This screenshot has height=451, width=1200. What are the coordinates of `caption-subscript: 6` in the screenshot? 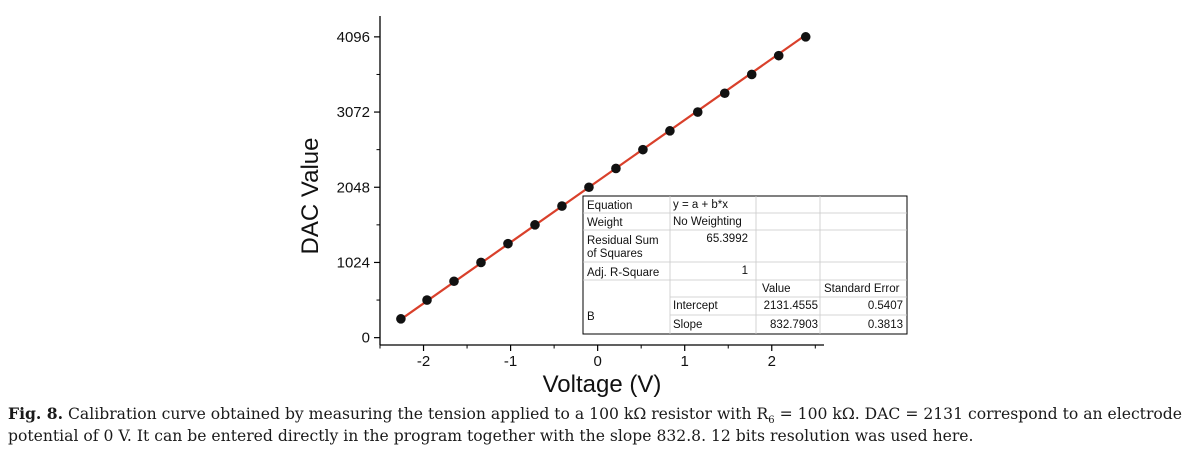 It's located at (771, 421).